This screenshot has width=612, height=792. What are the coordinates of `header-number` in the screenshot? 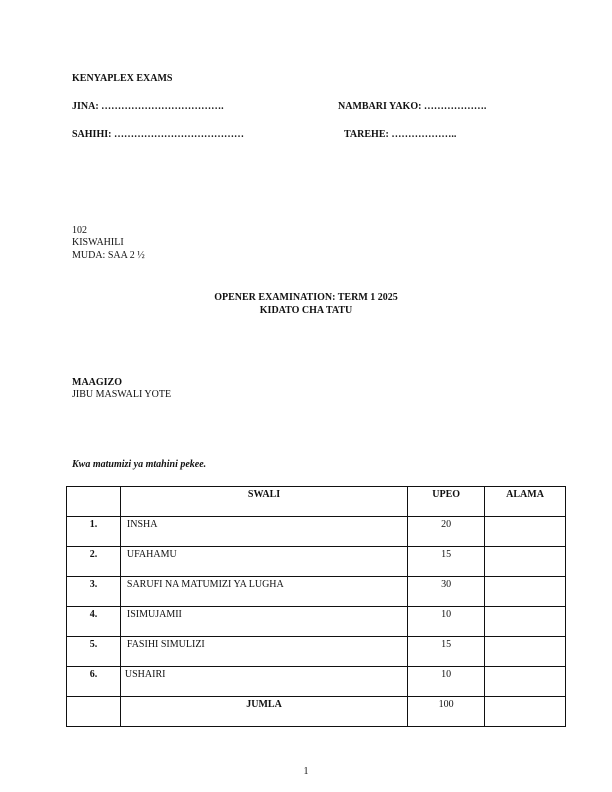 It's located at (93, 501).